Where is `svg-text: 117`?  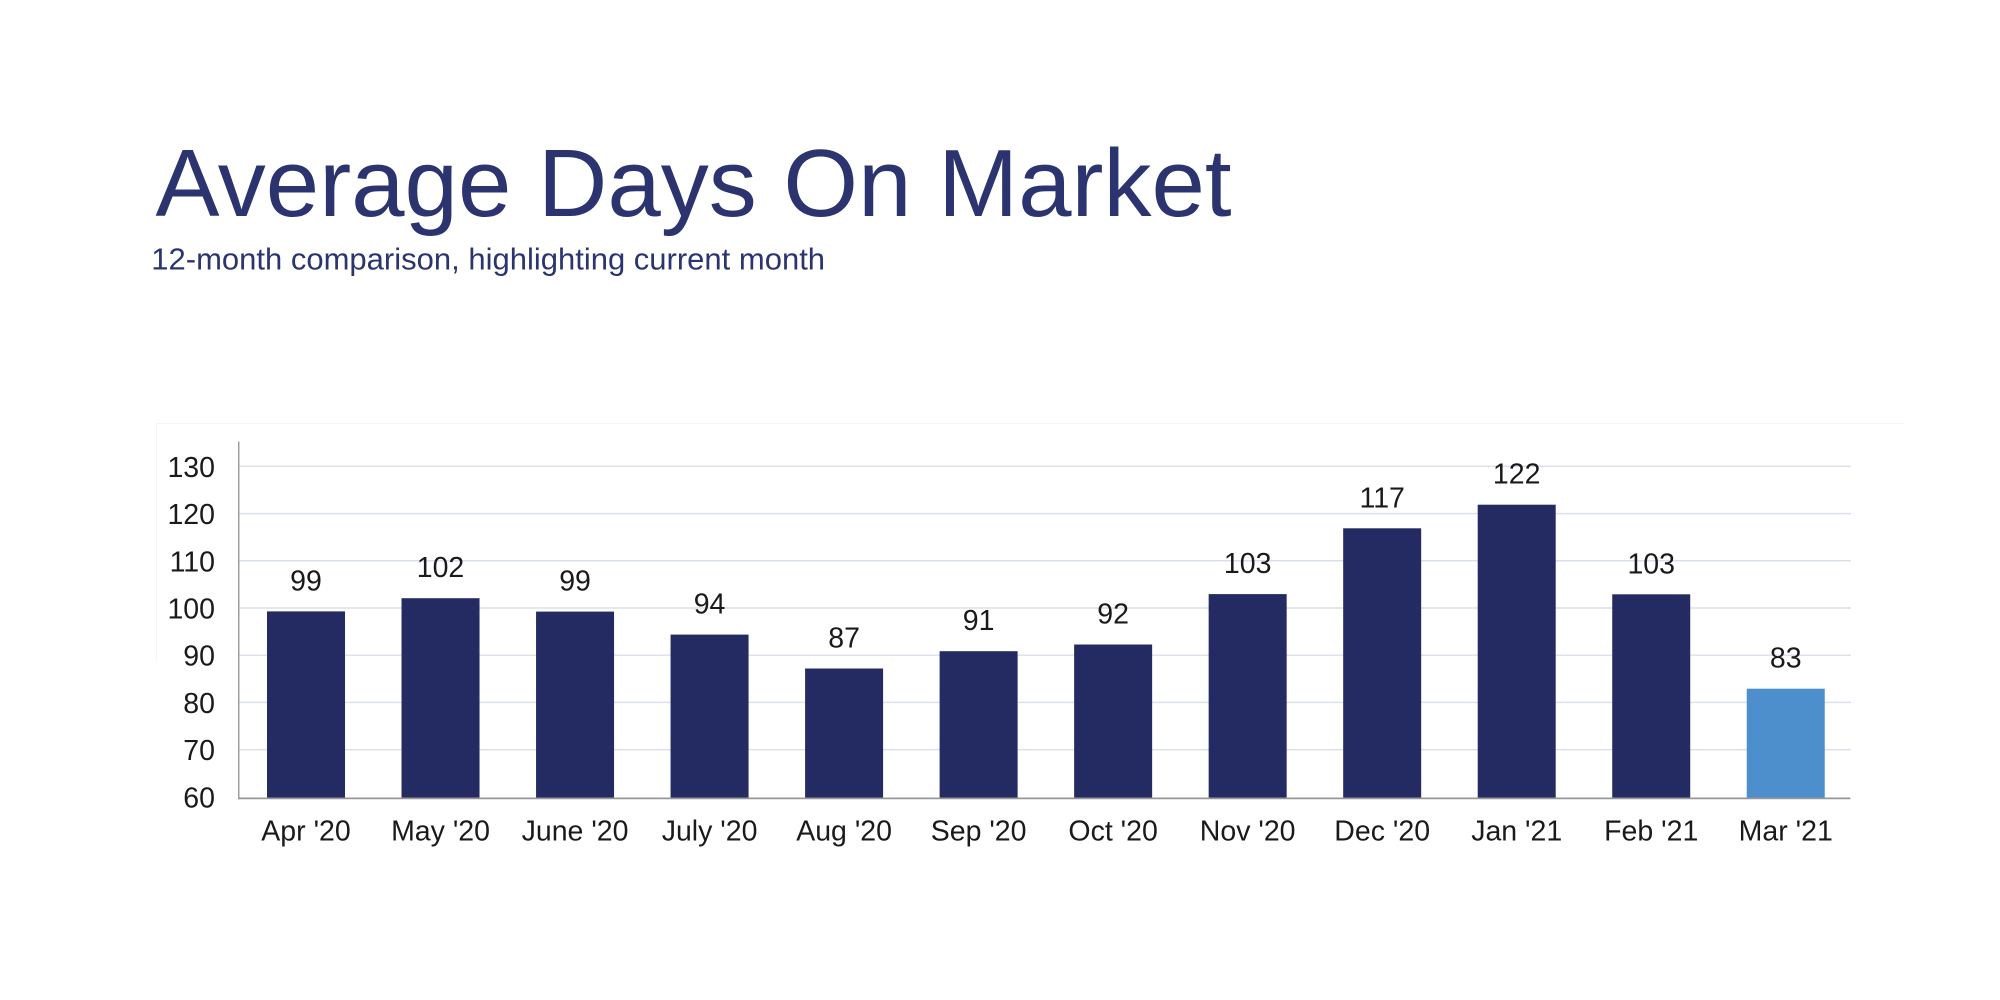 svg-text: 117 is located at coordinates (1381, 498).